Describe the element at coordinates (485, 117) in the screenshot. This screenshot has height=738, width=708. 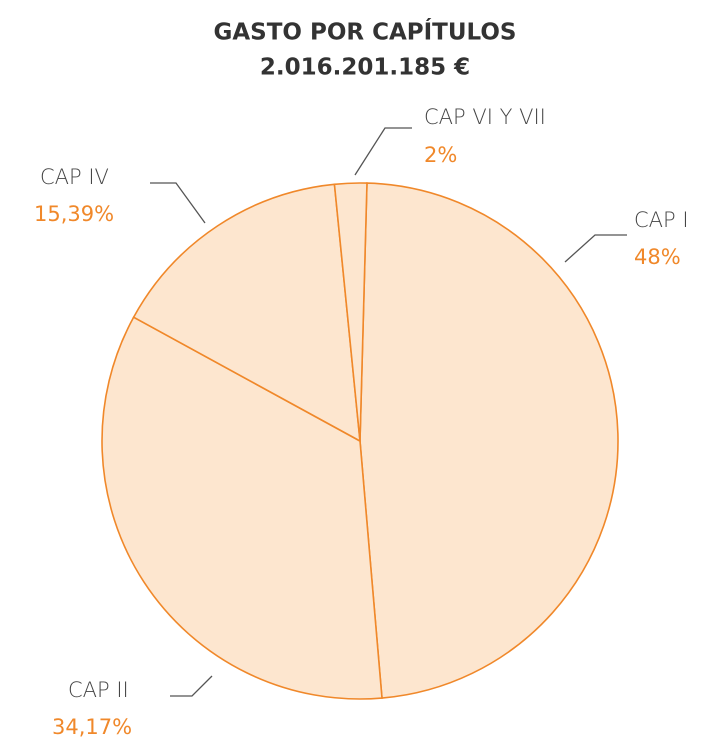
I see `slice-label: CAP VI Y VII` at that location.